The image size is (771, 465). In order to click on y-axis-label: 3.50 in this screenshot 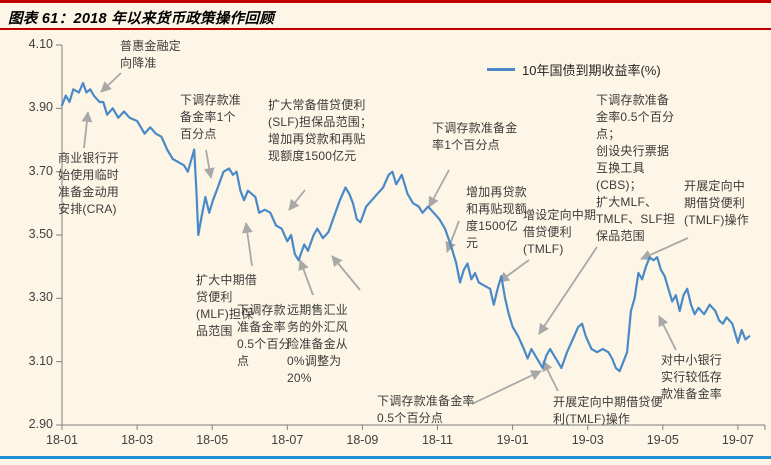, I will do `click(40, 234)`.